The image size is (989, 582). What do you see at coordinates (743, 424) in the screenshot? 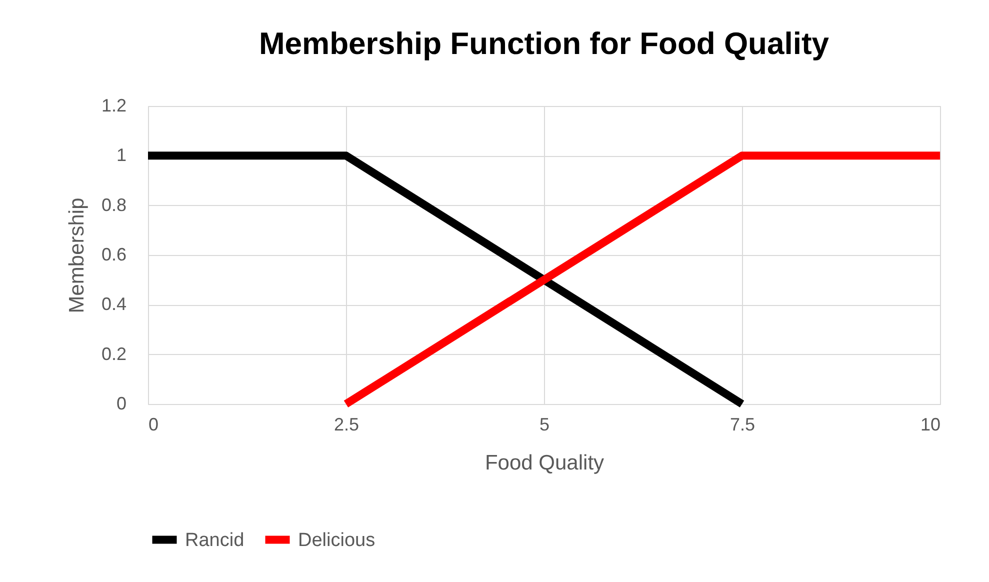
I see `x-tick-label: 7.5` at bounding box center [743, 424].